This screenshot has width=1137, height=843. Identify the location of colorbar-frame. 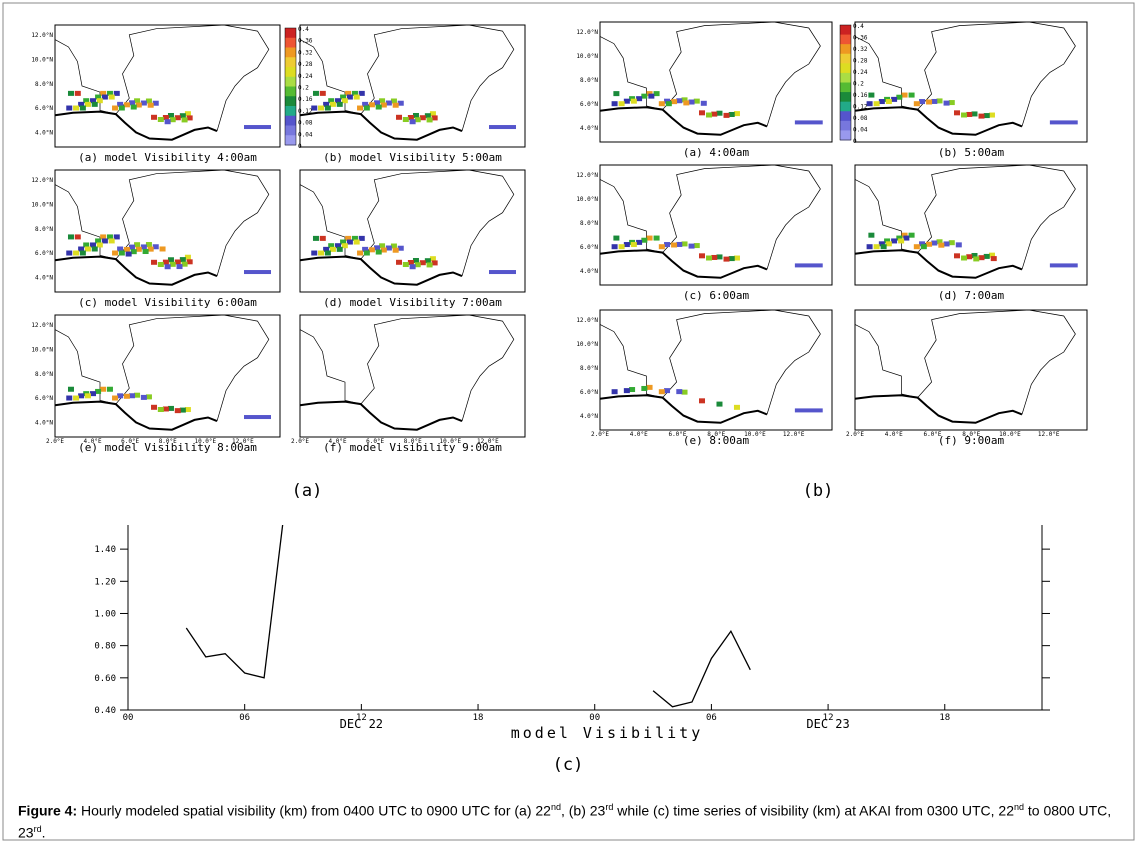
(845, 82).